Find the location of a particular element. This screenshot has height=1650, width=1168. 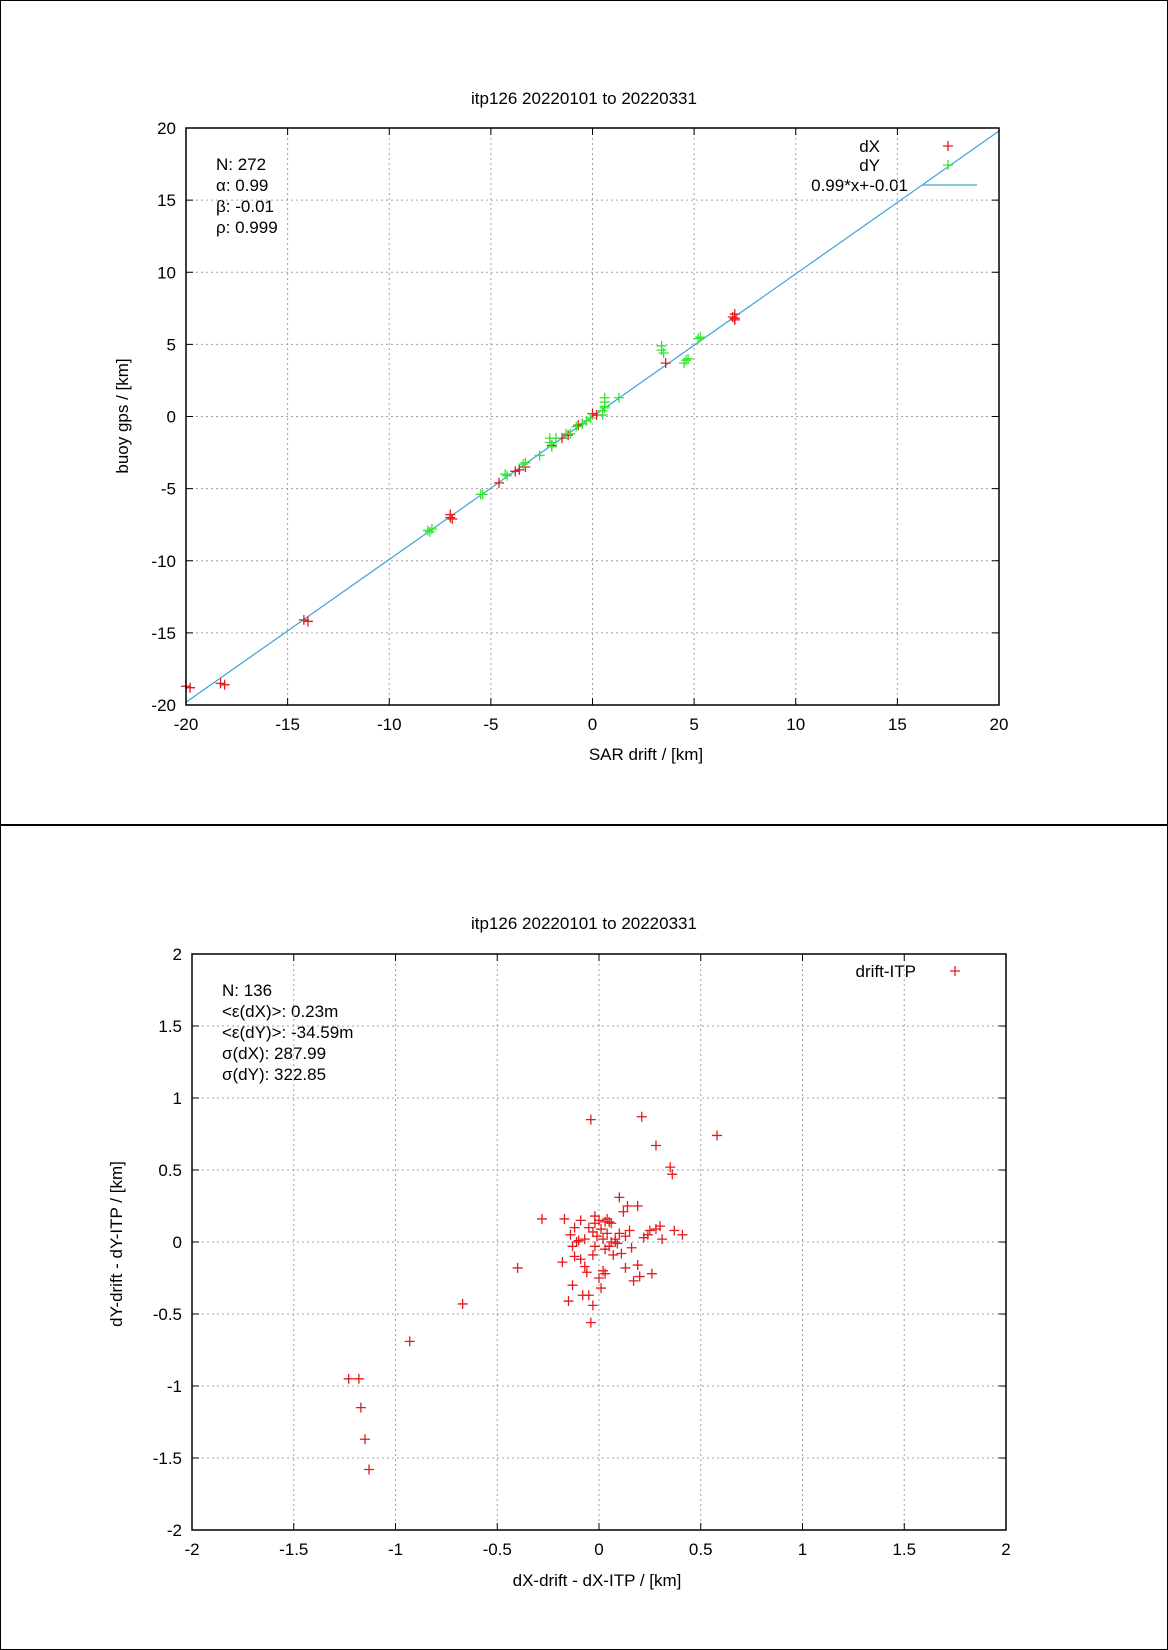

x-tick-label: -1 is located at coordinates (395, 1549).